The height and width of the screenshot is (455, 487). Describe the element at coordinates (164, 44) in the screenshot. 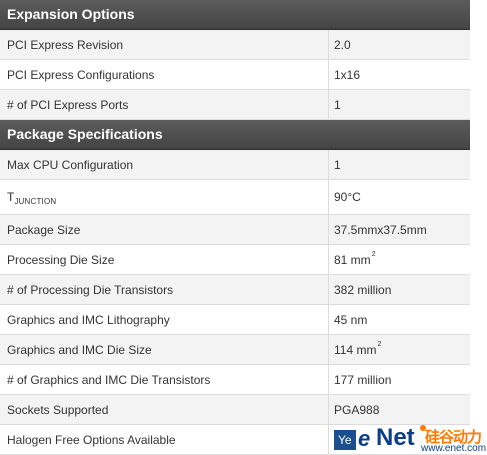

I see `spec-label: PCI Express Revision` at that location.